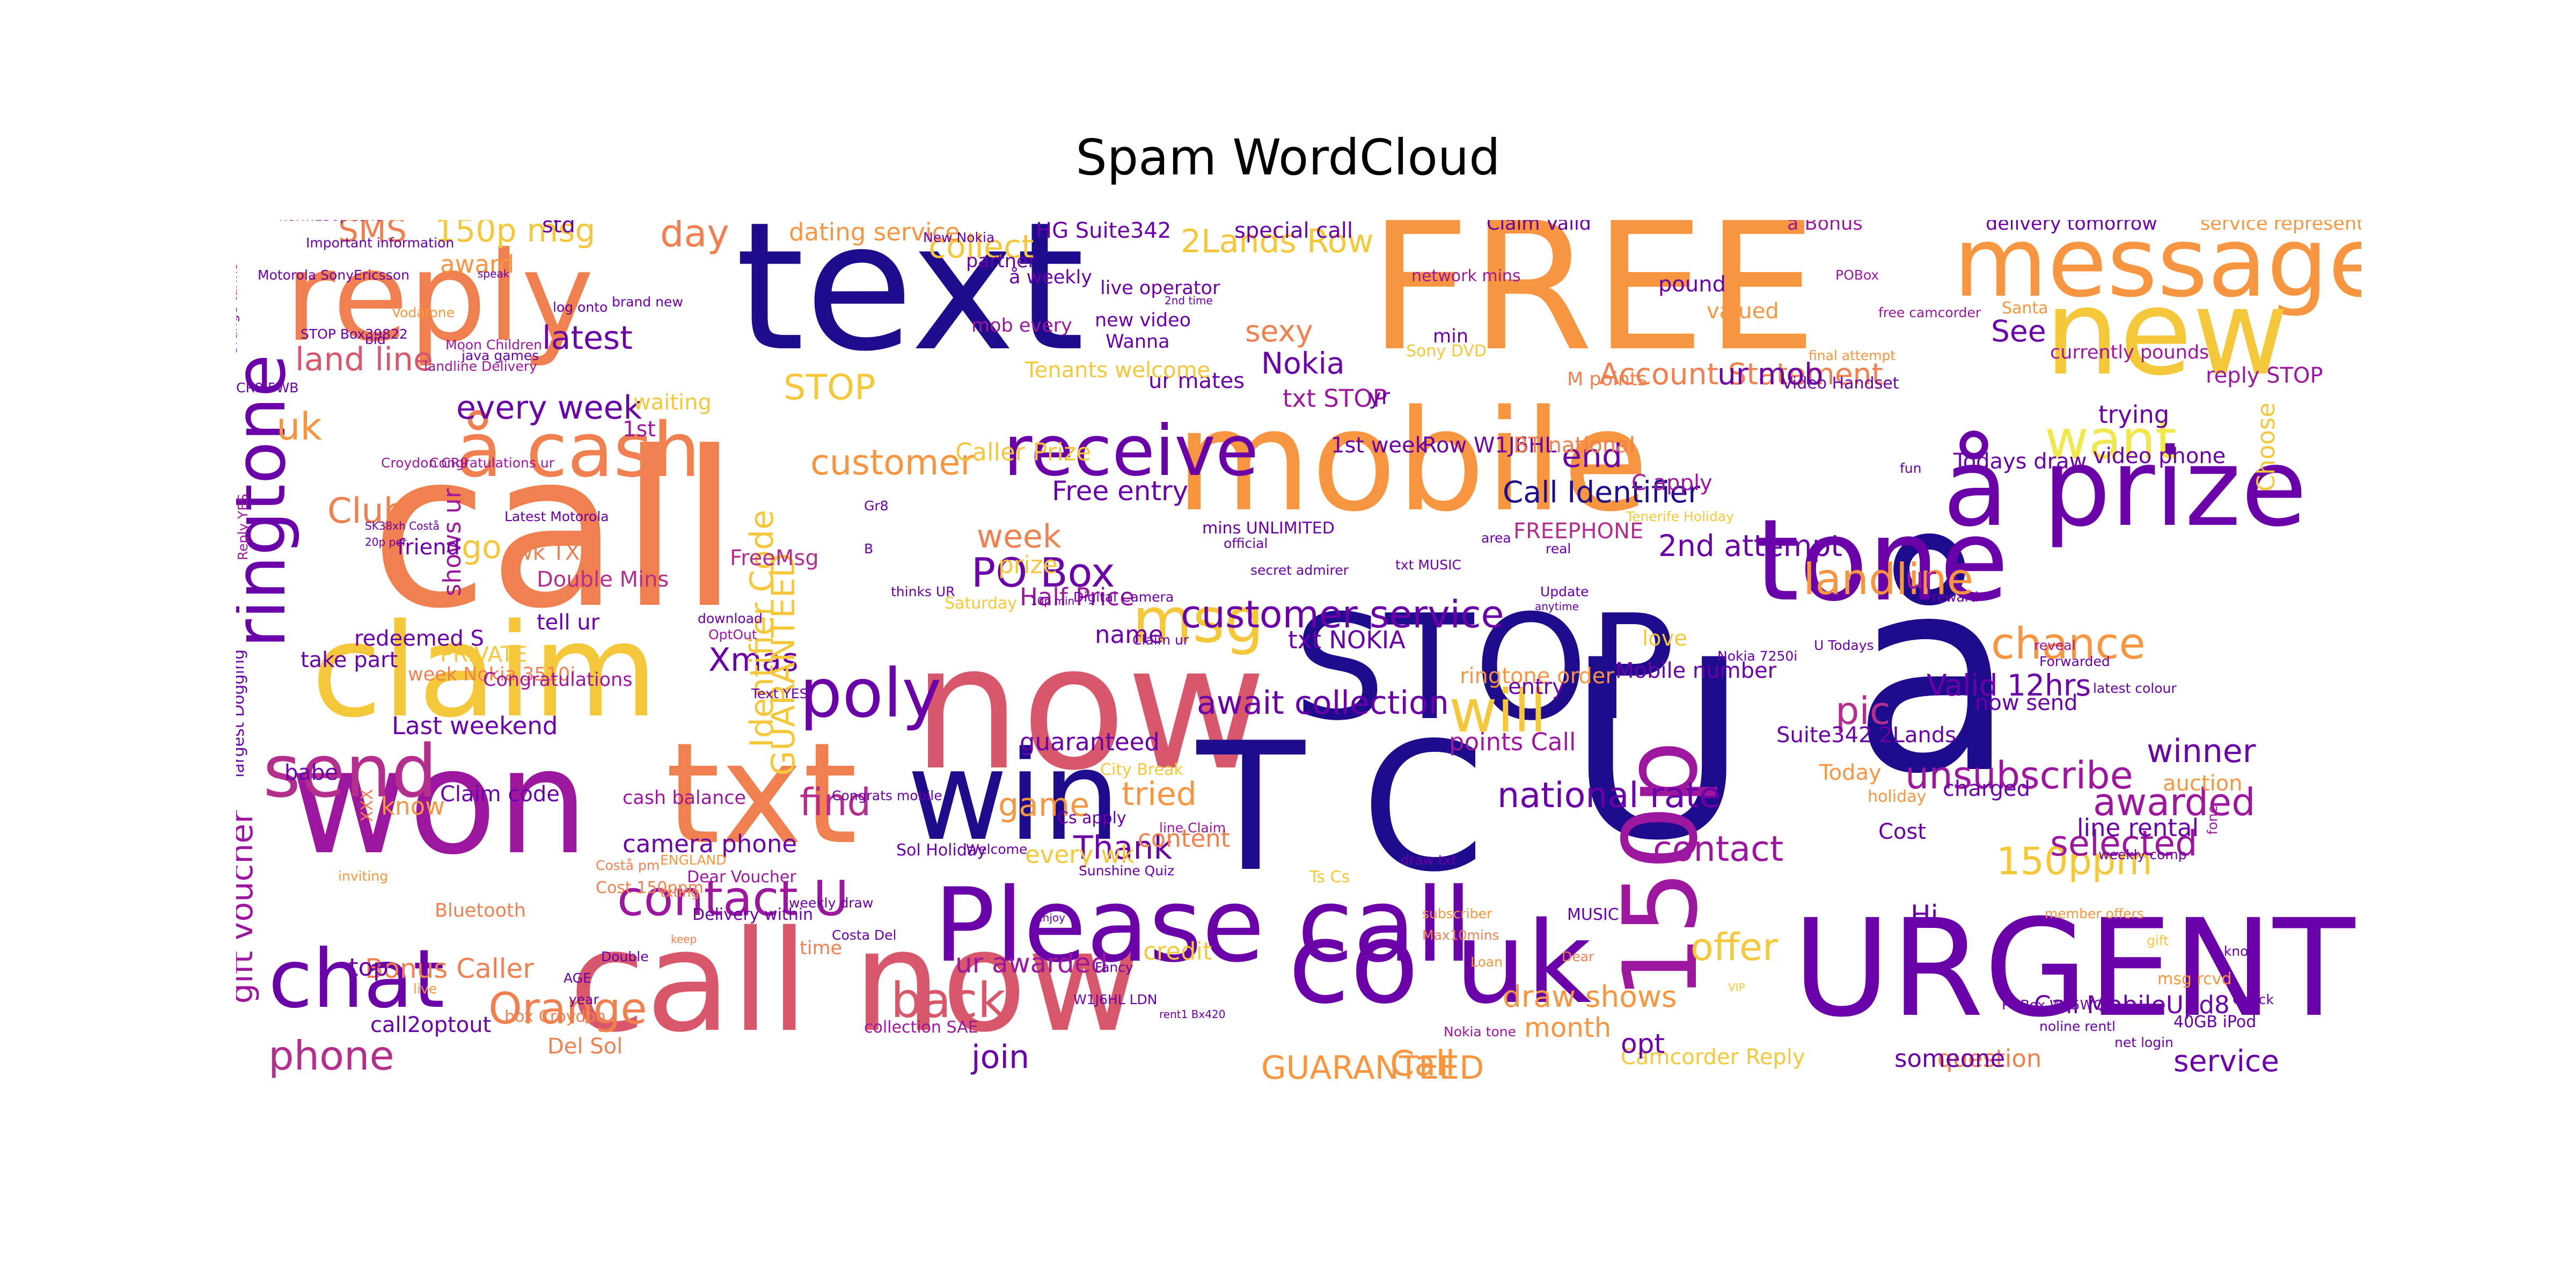 Image resolution: width=2576 pixels, height=1288 pixels. I want to click on cloud-word: pic, so click(1863, 711).